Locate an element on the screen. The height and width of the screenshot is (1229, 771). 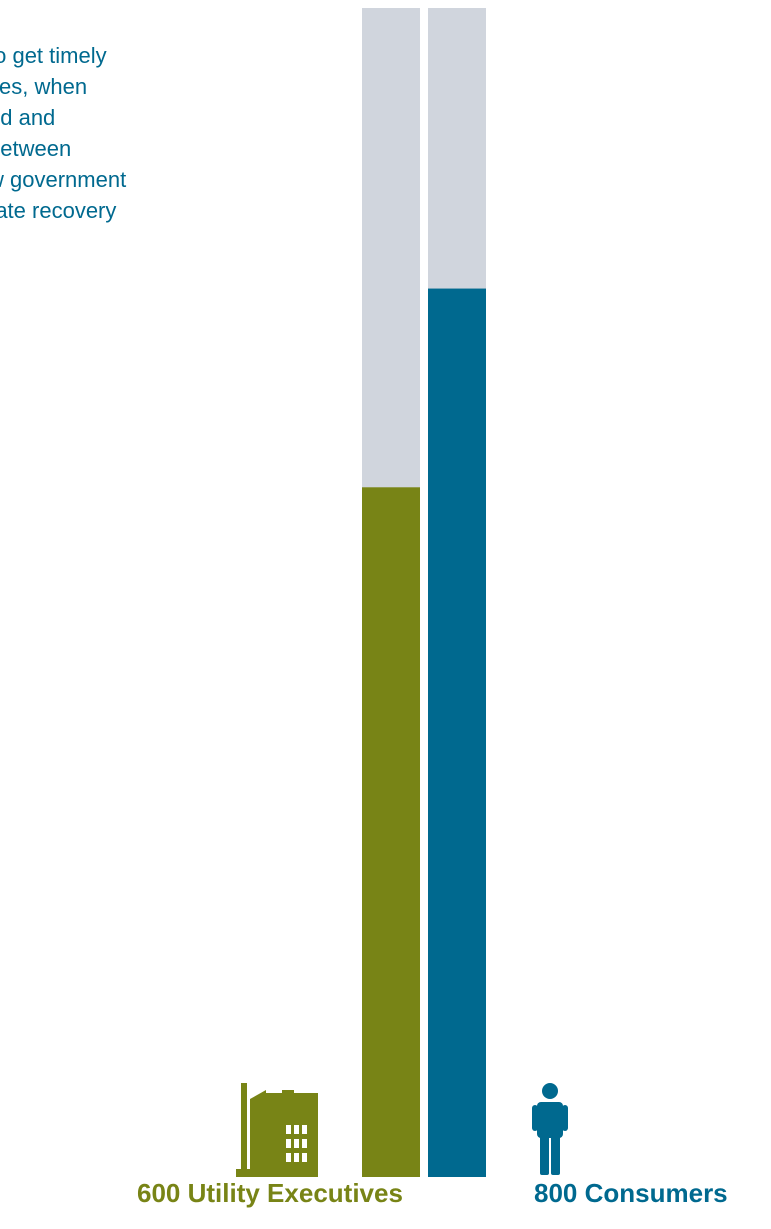
statement-line: between is located at coordinates (36, 148).